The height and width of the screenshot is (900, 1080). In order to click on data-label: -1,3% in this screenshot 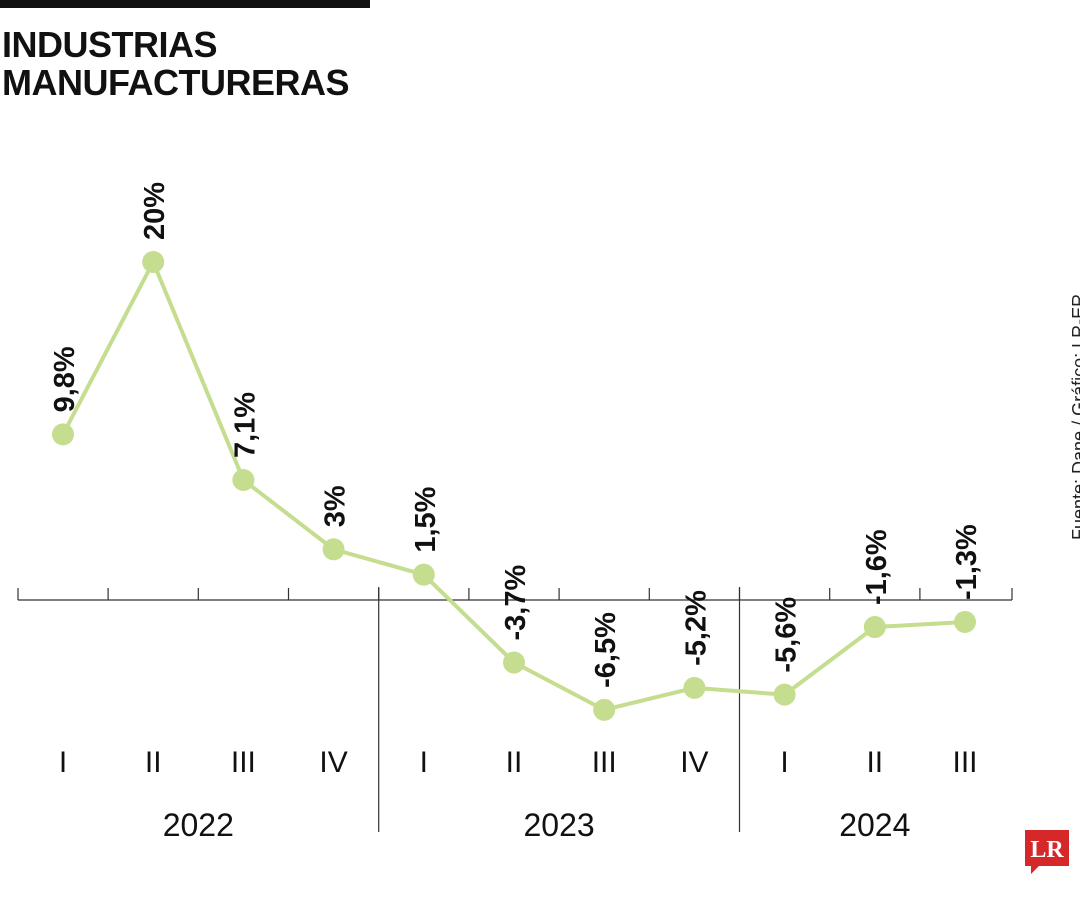, I will do `click(967, 562)`.